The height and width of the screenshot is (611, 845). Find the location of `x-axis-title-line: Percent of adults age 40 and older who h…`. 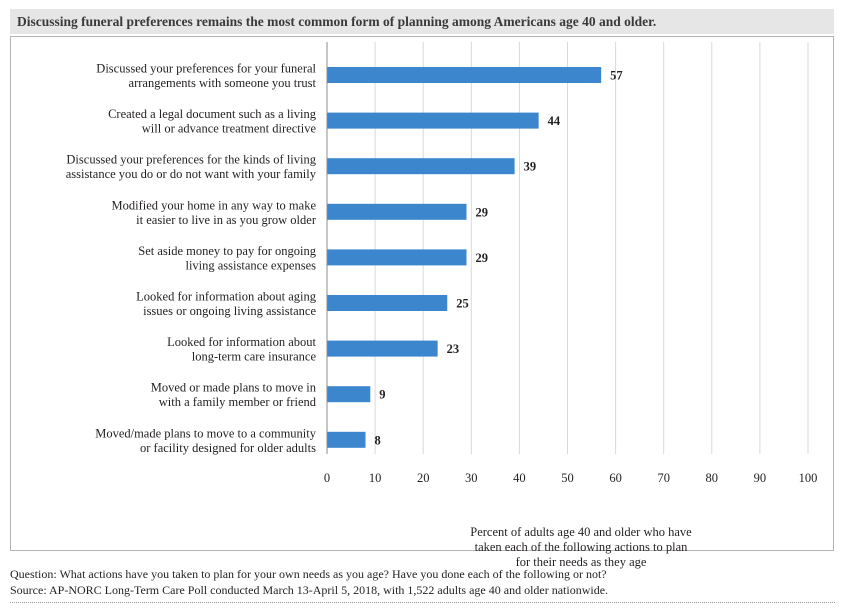

x-axis-title-line: Percent of adults age 40 and older who h… is located at coordinates (581, 532).